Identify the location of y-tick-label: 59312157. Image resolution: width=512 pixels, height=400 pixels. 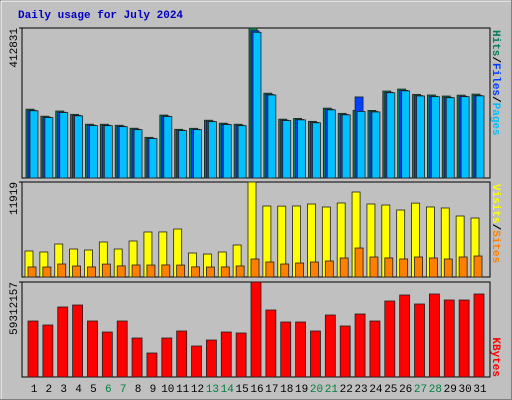
(15, 308).